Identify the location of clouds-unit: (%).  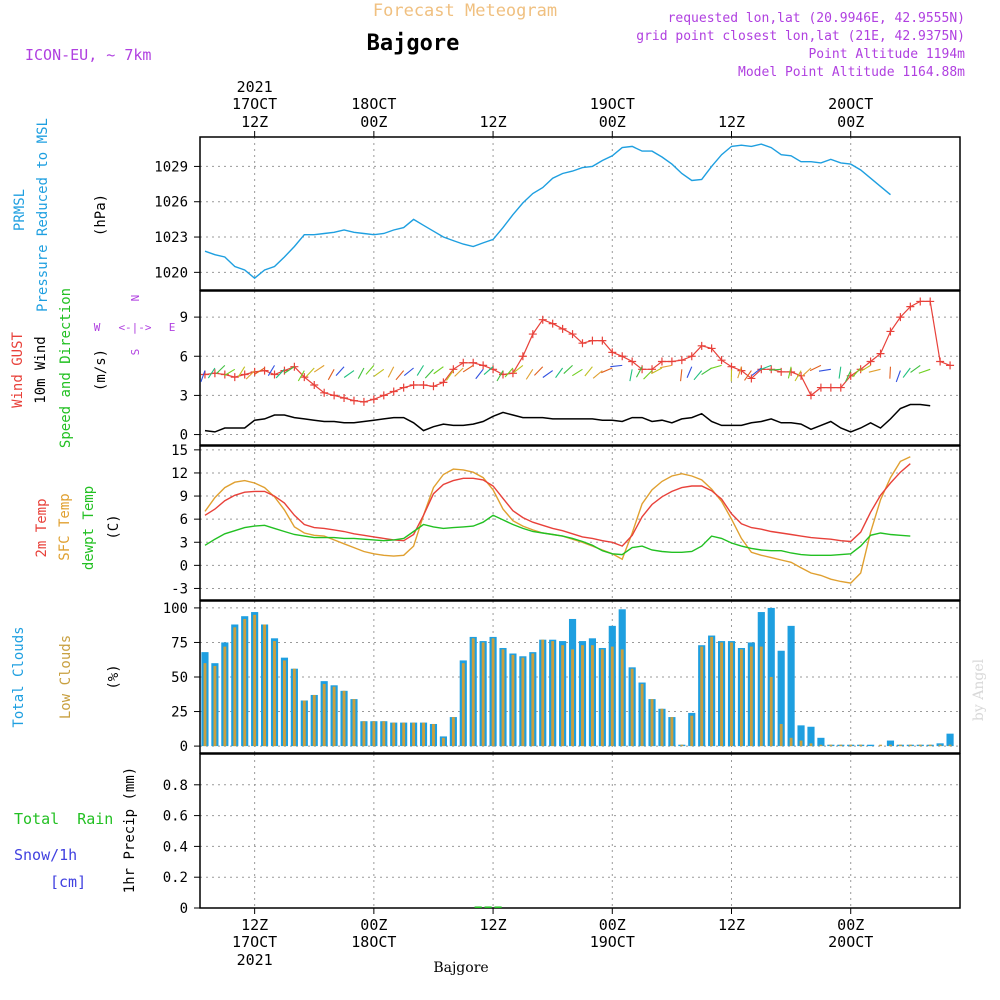
(114, 676).